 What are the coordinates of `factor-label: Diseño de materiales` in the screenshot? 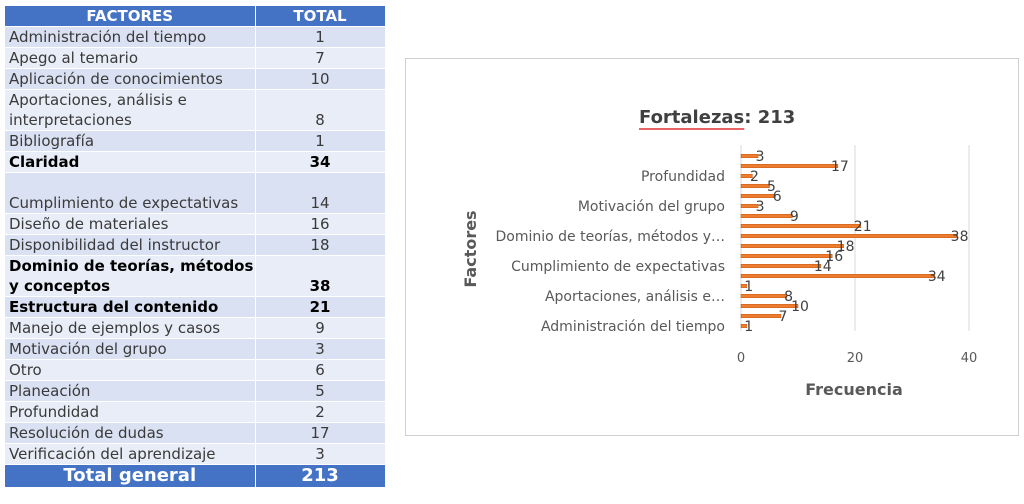 It's located at (130, 224).